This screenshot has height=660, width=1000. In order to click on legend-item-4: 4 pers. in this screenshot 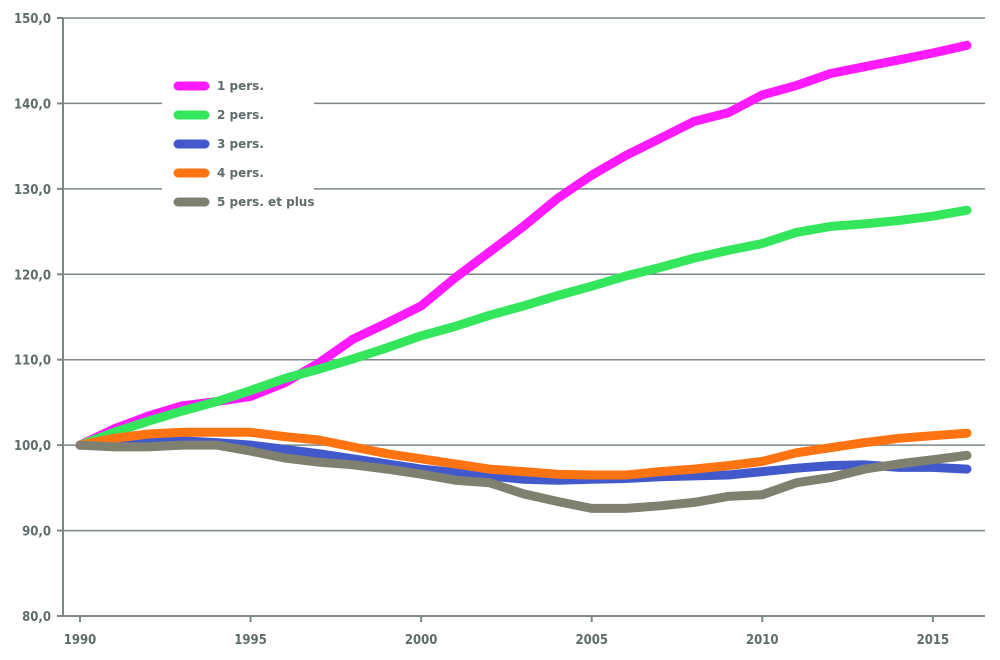, I will do `click(218, 173)`.